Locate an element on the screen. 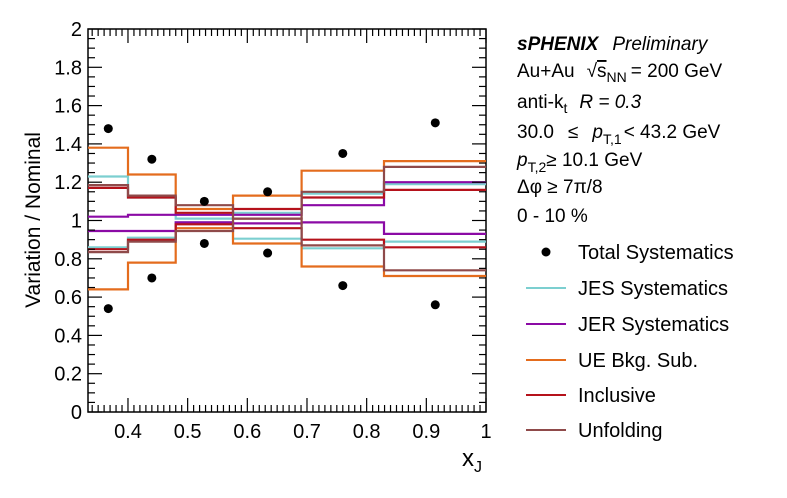  pt1-low: 30.0 is located at coordinates (535, 132).